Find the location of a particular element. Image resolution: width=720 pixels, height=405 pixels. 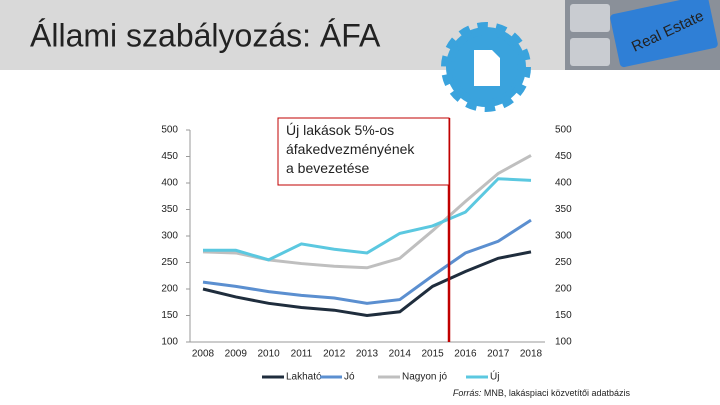

y-tick-label: 100 is located at coordinates (169, 342).